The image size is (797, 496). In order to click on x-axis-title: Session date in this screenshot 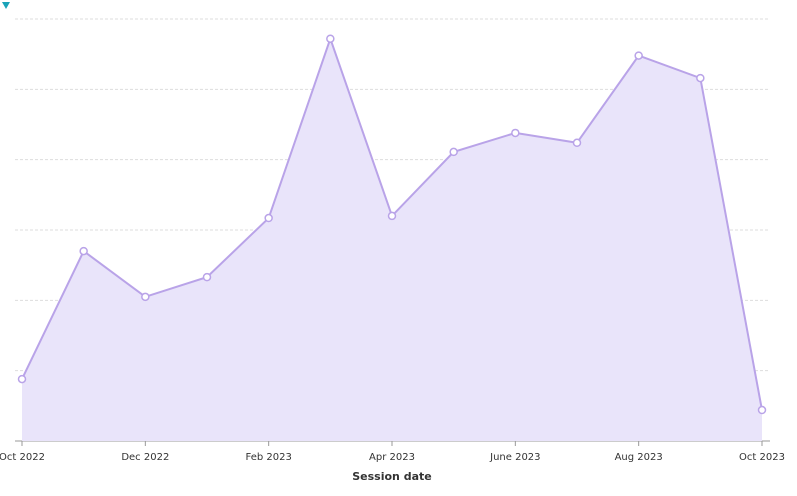, I will do `click(391, 476)`.